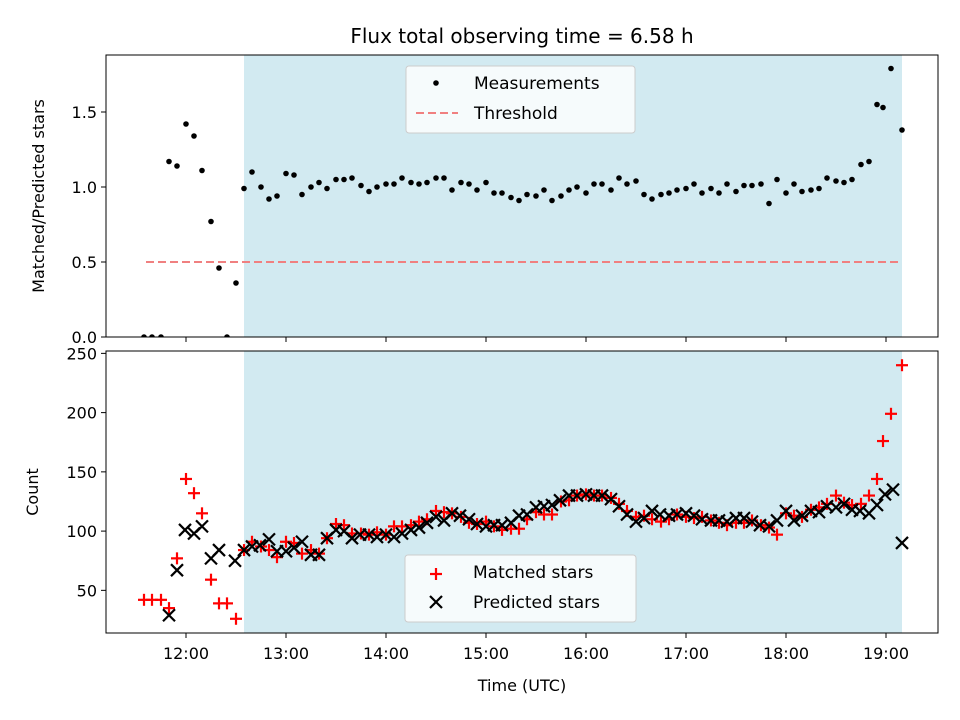  What do you see at coordinates (520, 588) in the screenshot?
I see `count-legend-box` at bounding box center [520, 588].